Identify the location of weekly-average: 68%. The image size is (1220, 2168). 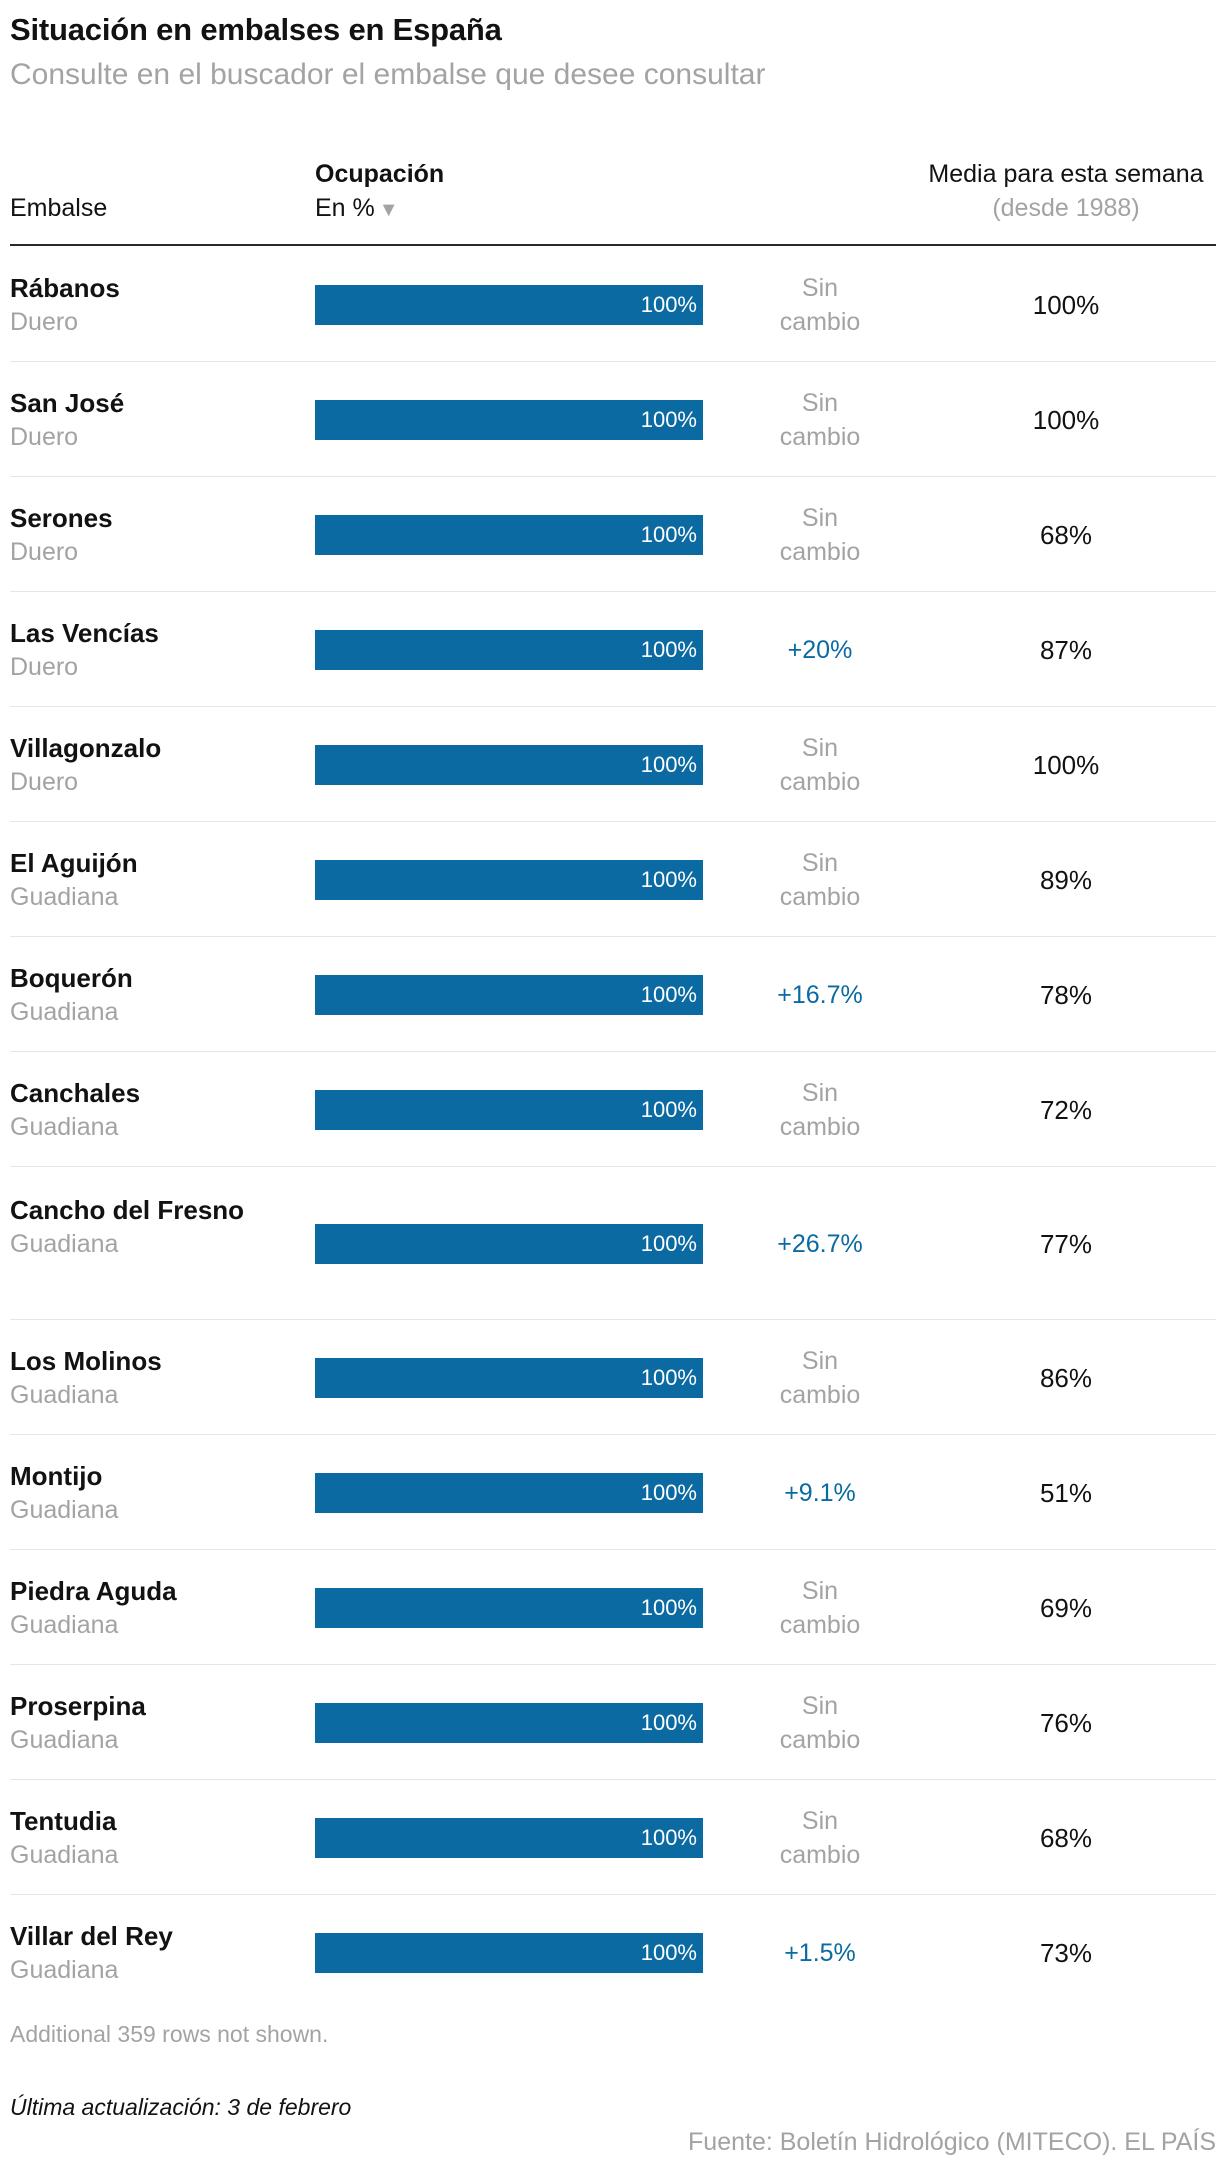
(1066, 535).